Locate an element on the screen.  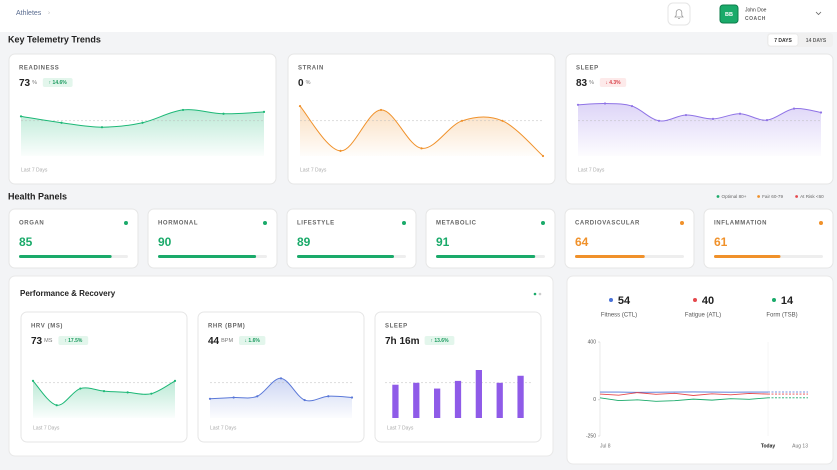
breadcrumb-sep: › is located at coordinates (49, 14).